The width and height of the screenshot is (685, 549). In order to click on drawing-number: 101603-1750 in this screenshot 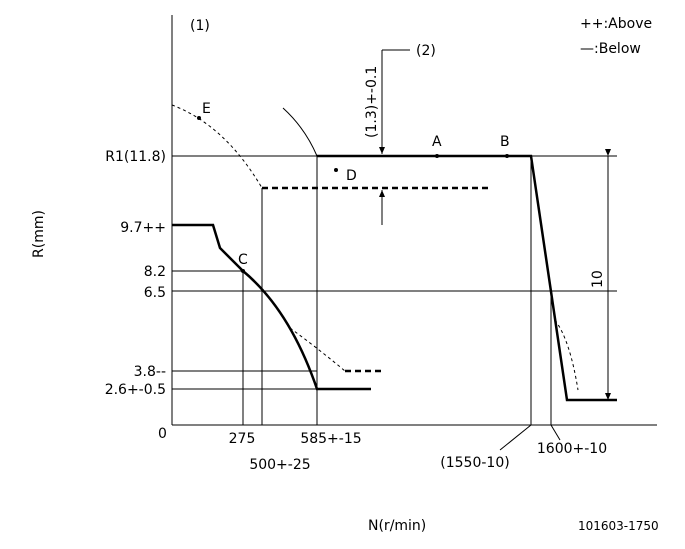, I will do `click(618, 526)`.